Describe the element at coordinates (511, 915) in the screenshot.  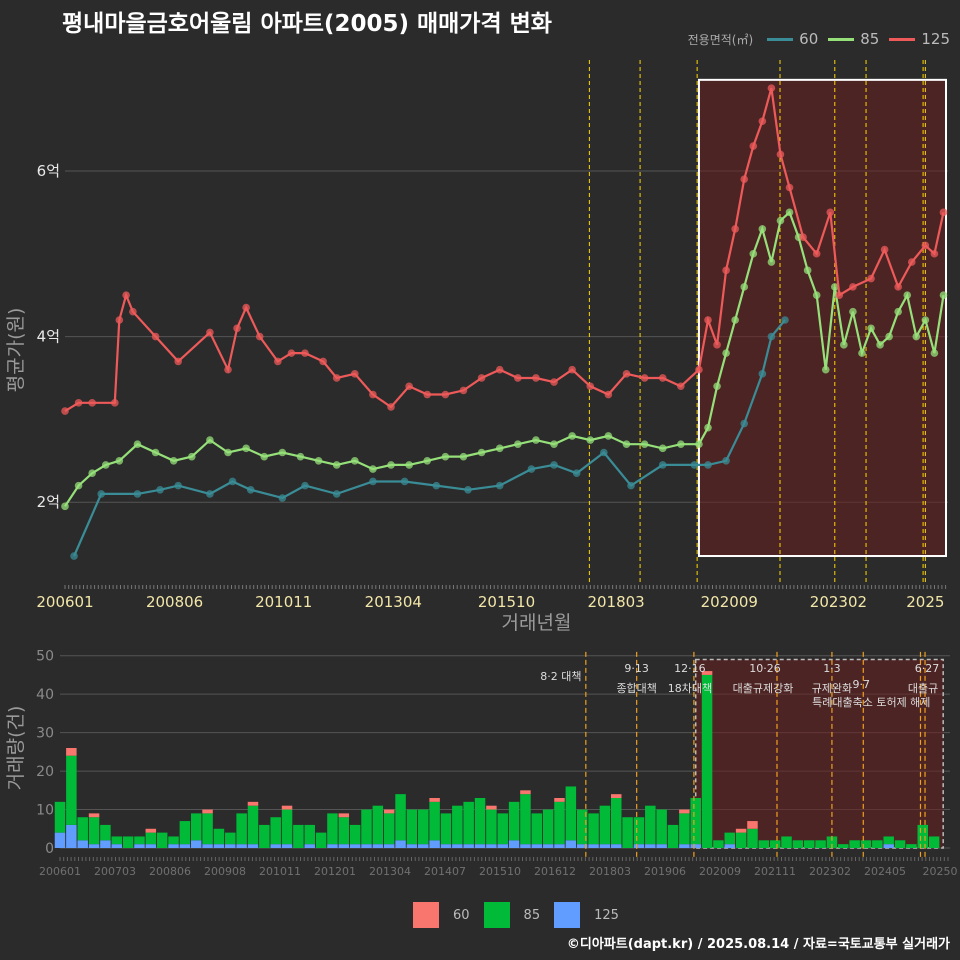
I see `legend-bottom-item-85: 85` at that location.